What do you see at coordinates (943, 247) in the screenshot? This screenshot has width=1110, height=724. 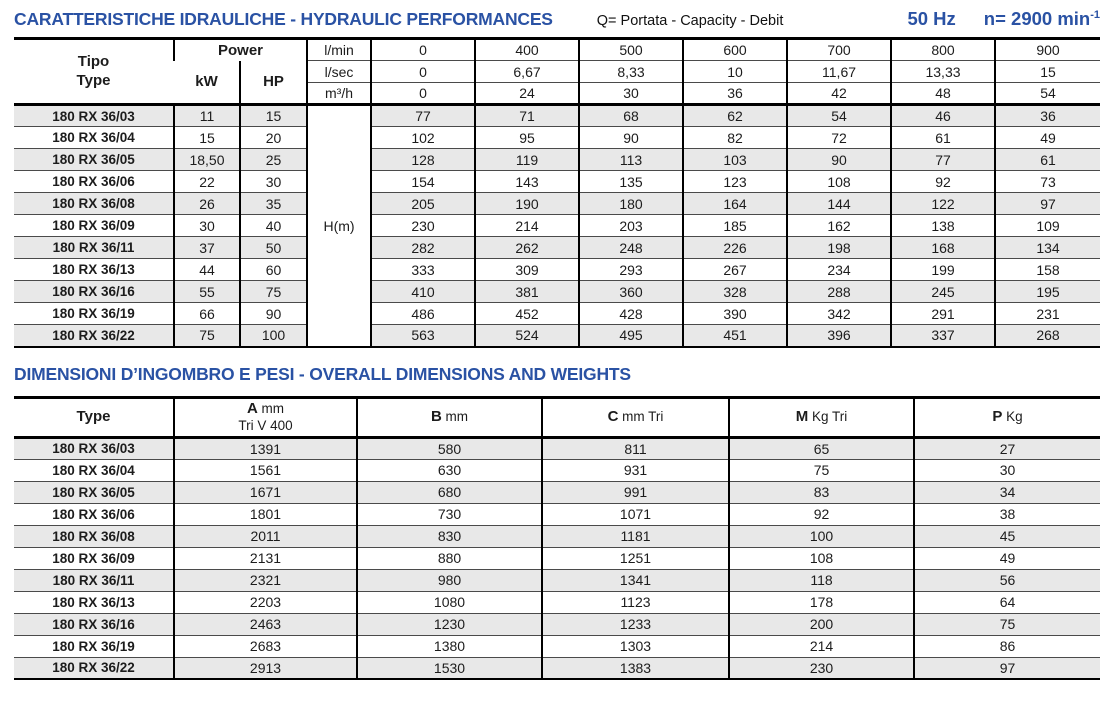 I see `head-value-cell: 168` at bounding box center [943, 247].